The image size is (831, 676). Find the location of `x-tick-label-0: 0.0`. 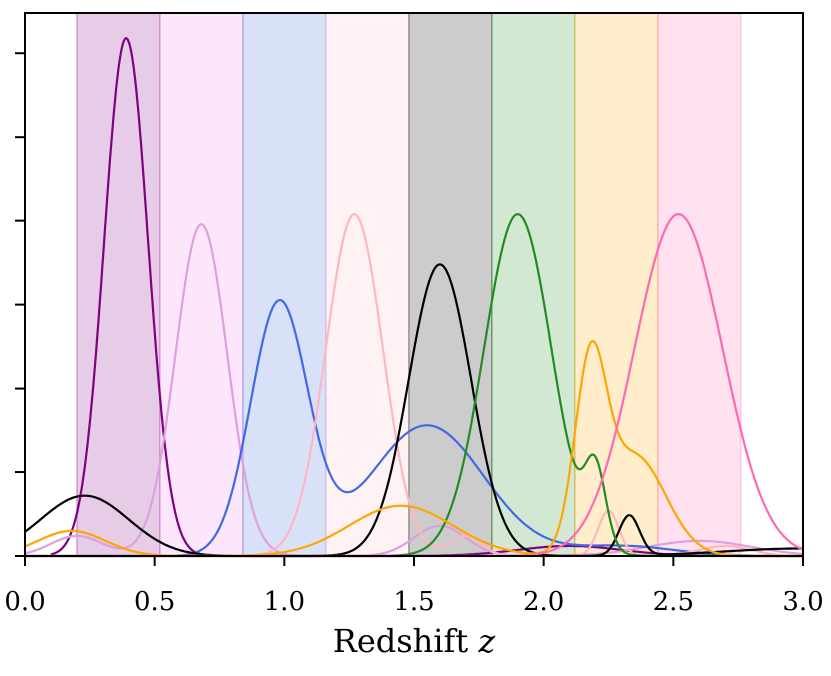

x-tick-label-0: 0.0 is located at coordinates (24, 602).